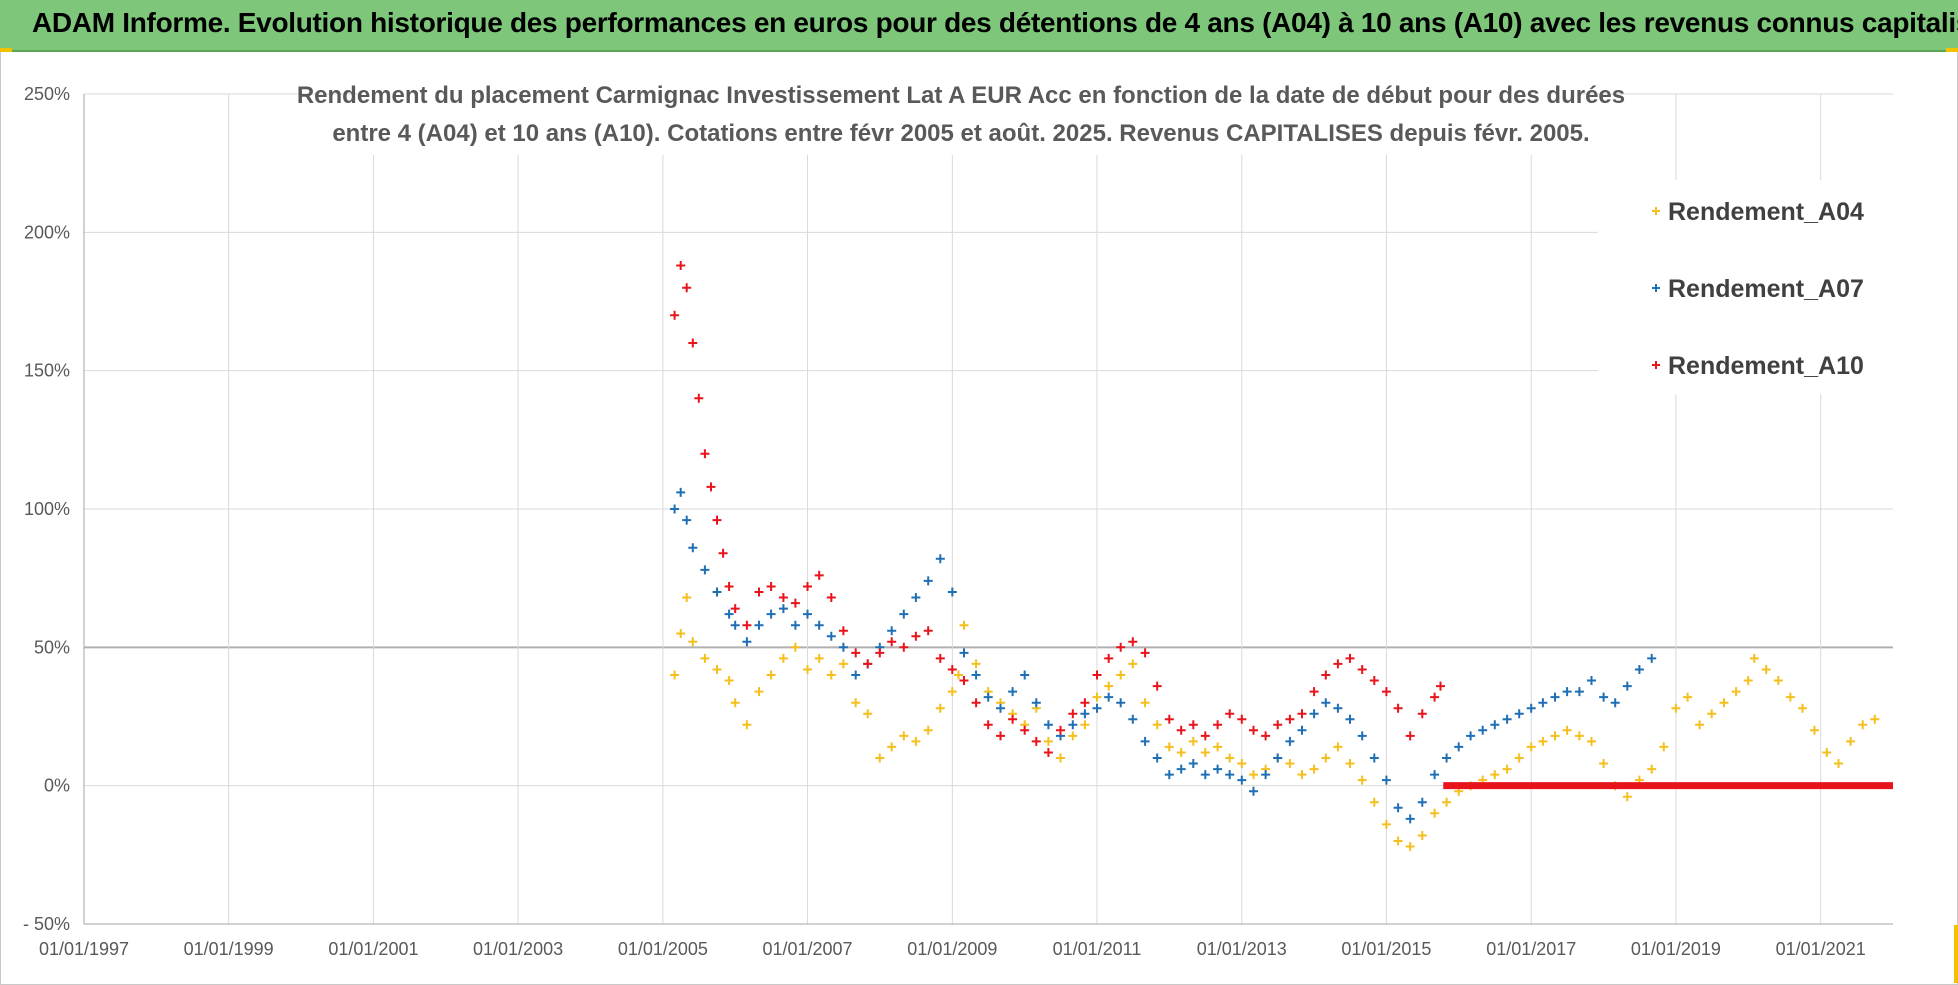  I want to click on y-tick-label: 150%, so click(47, 371).